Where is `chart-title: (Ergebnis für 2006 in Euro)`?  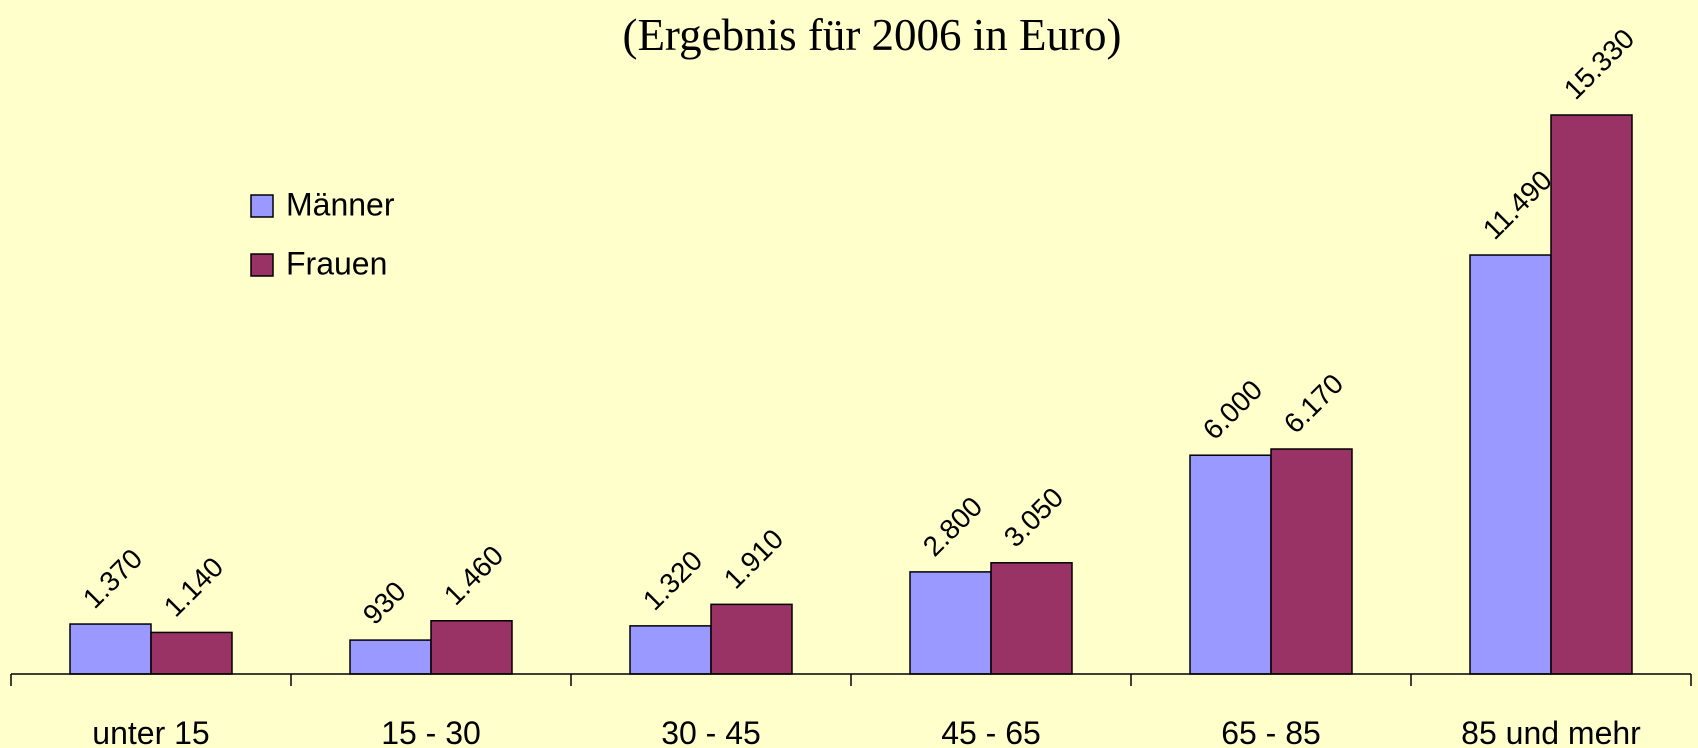 chart-title: (Ergebnis für 2006 in Euro) is located at coordinates (871, 35).